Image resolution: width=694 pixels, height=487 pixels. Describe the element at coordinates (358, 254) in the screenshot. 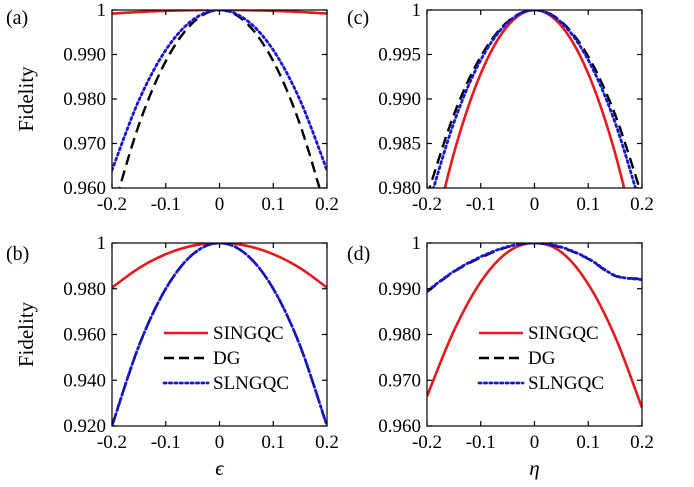

I see `panel-label: (d)` at that location.